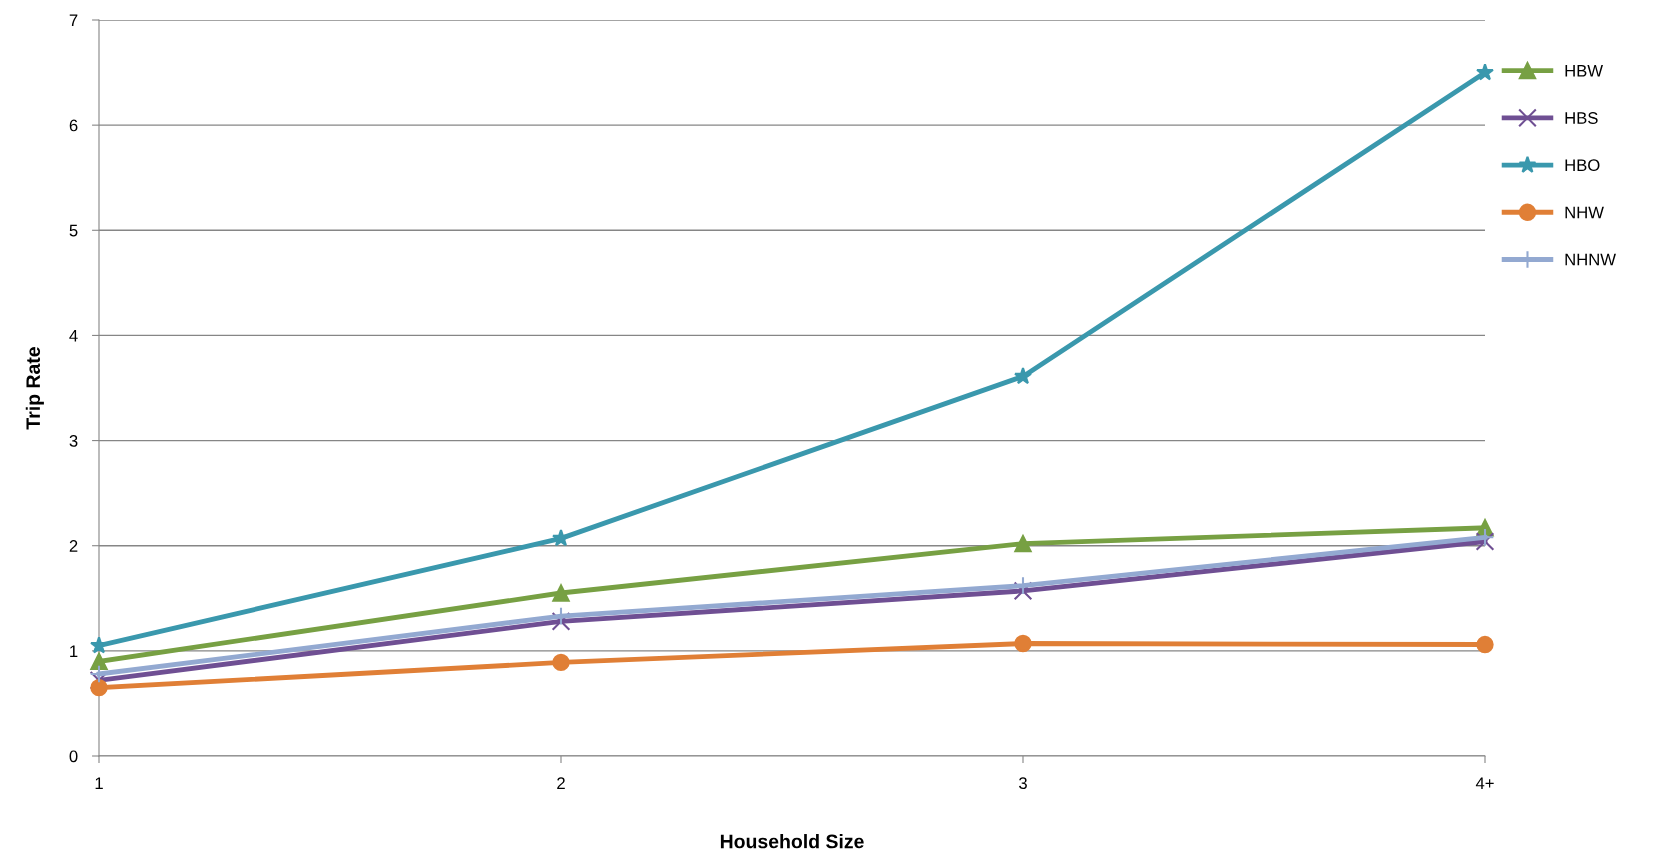  What do you see at coordinates (1590, 259) in the screenshot?
I see `legend-label: NHNW` at bounding box center [1590, 259].